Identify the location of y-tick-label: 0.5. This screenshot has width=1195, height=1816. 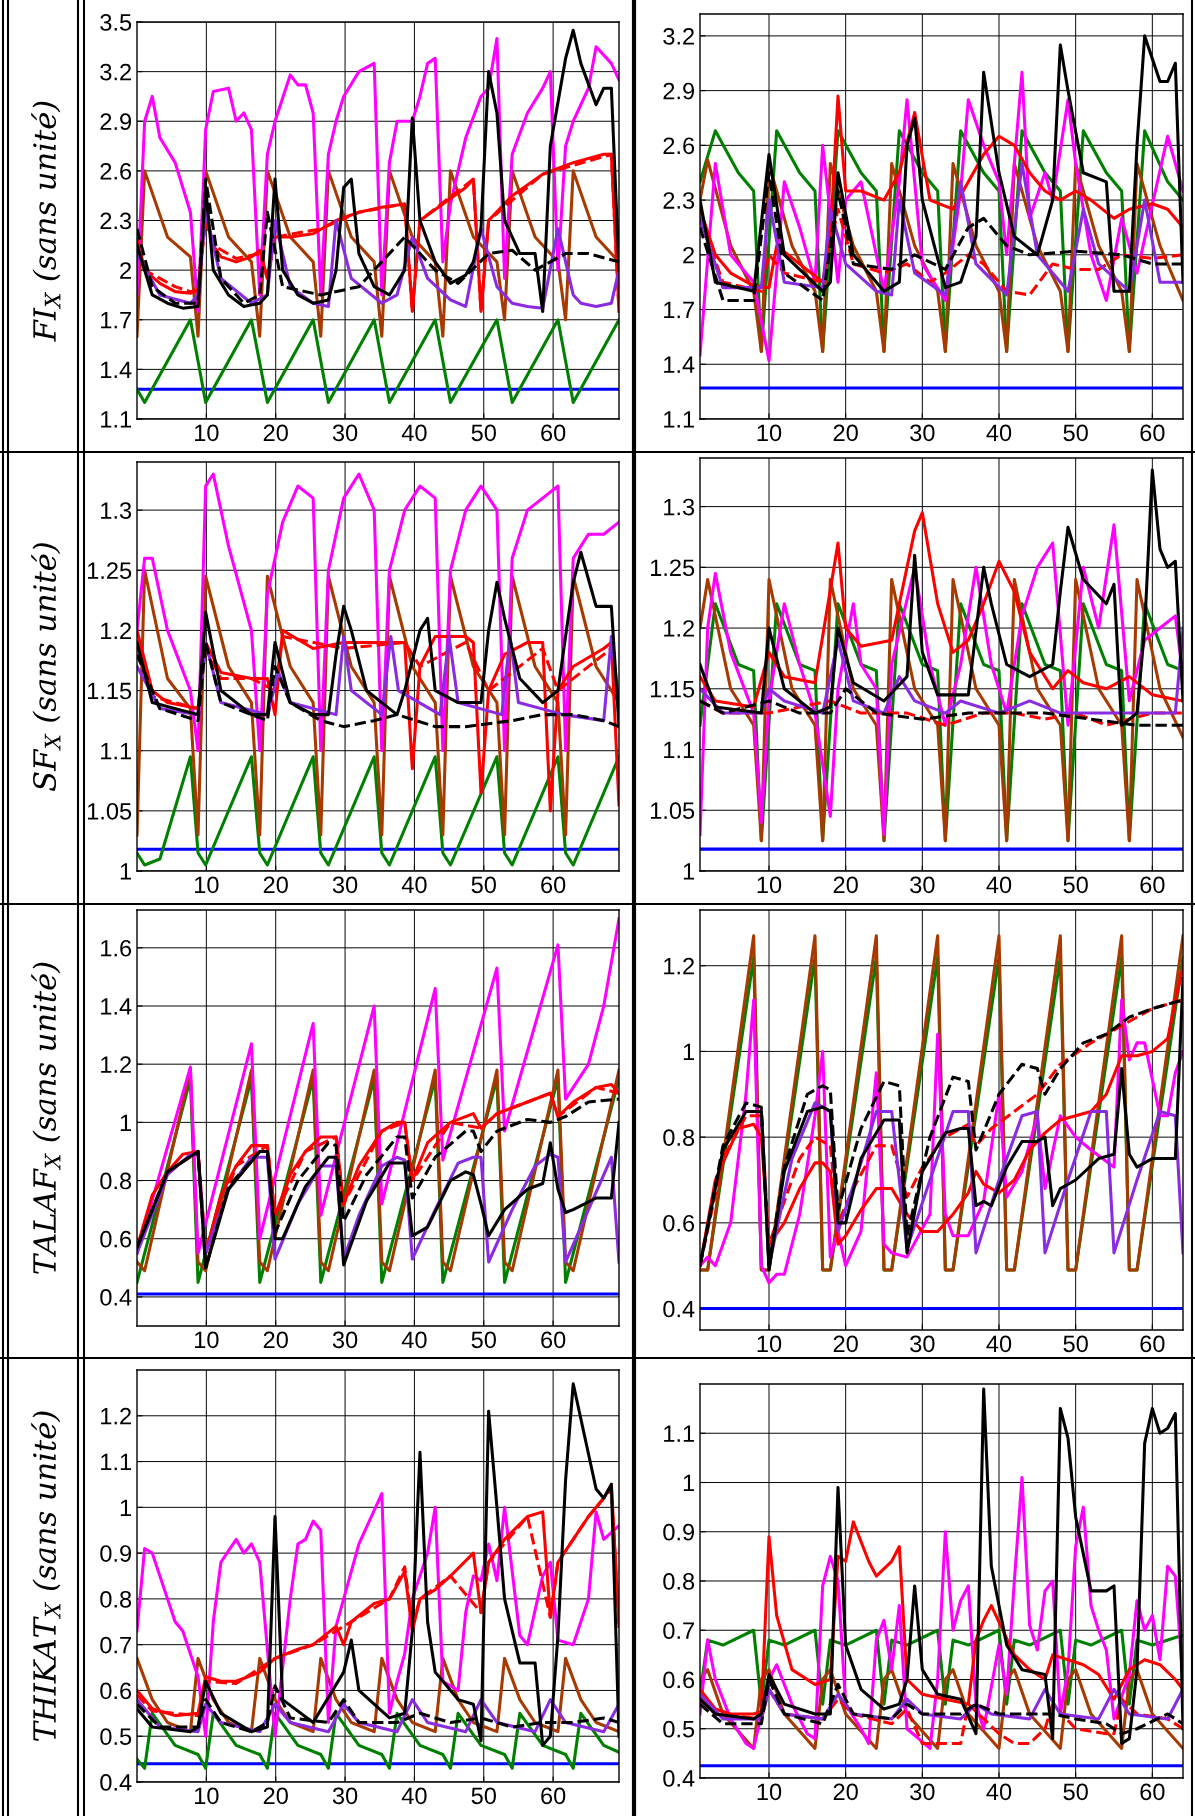
(679, 1729).